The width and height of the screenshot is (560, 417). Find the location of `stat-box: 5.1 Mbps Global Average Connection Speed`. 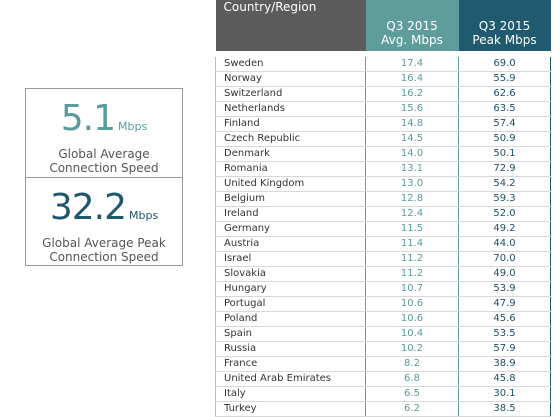

stat-box: 5.1 Mbps Global Average Connection Speed is located at coordinates (104, 133).